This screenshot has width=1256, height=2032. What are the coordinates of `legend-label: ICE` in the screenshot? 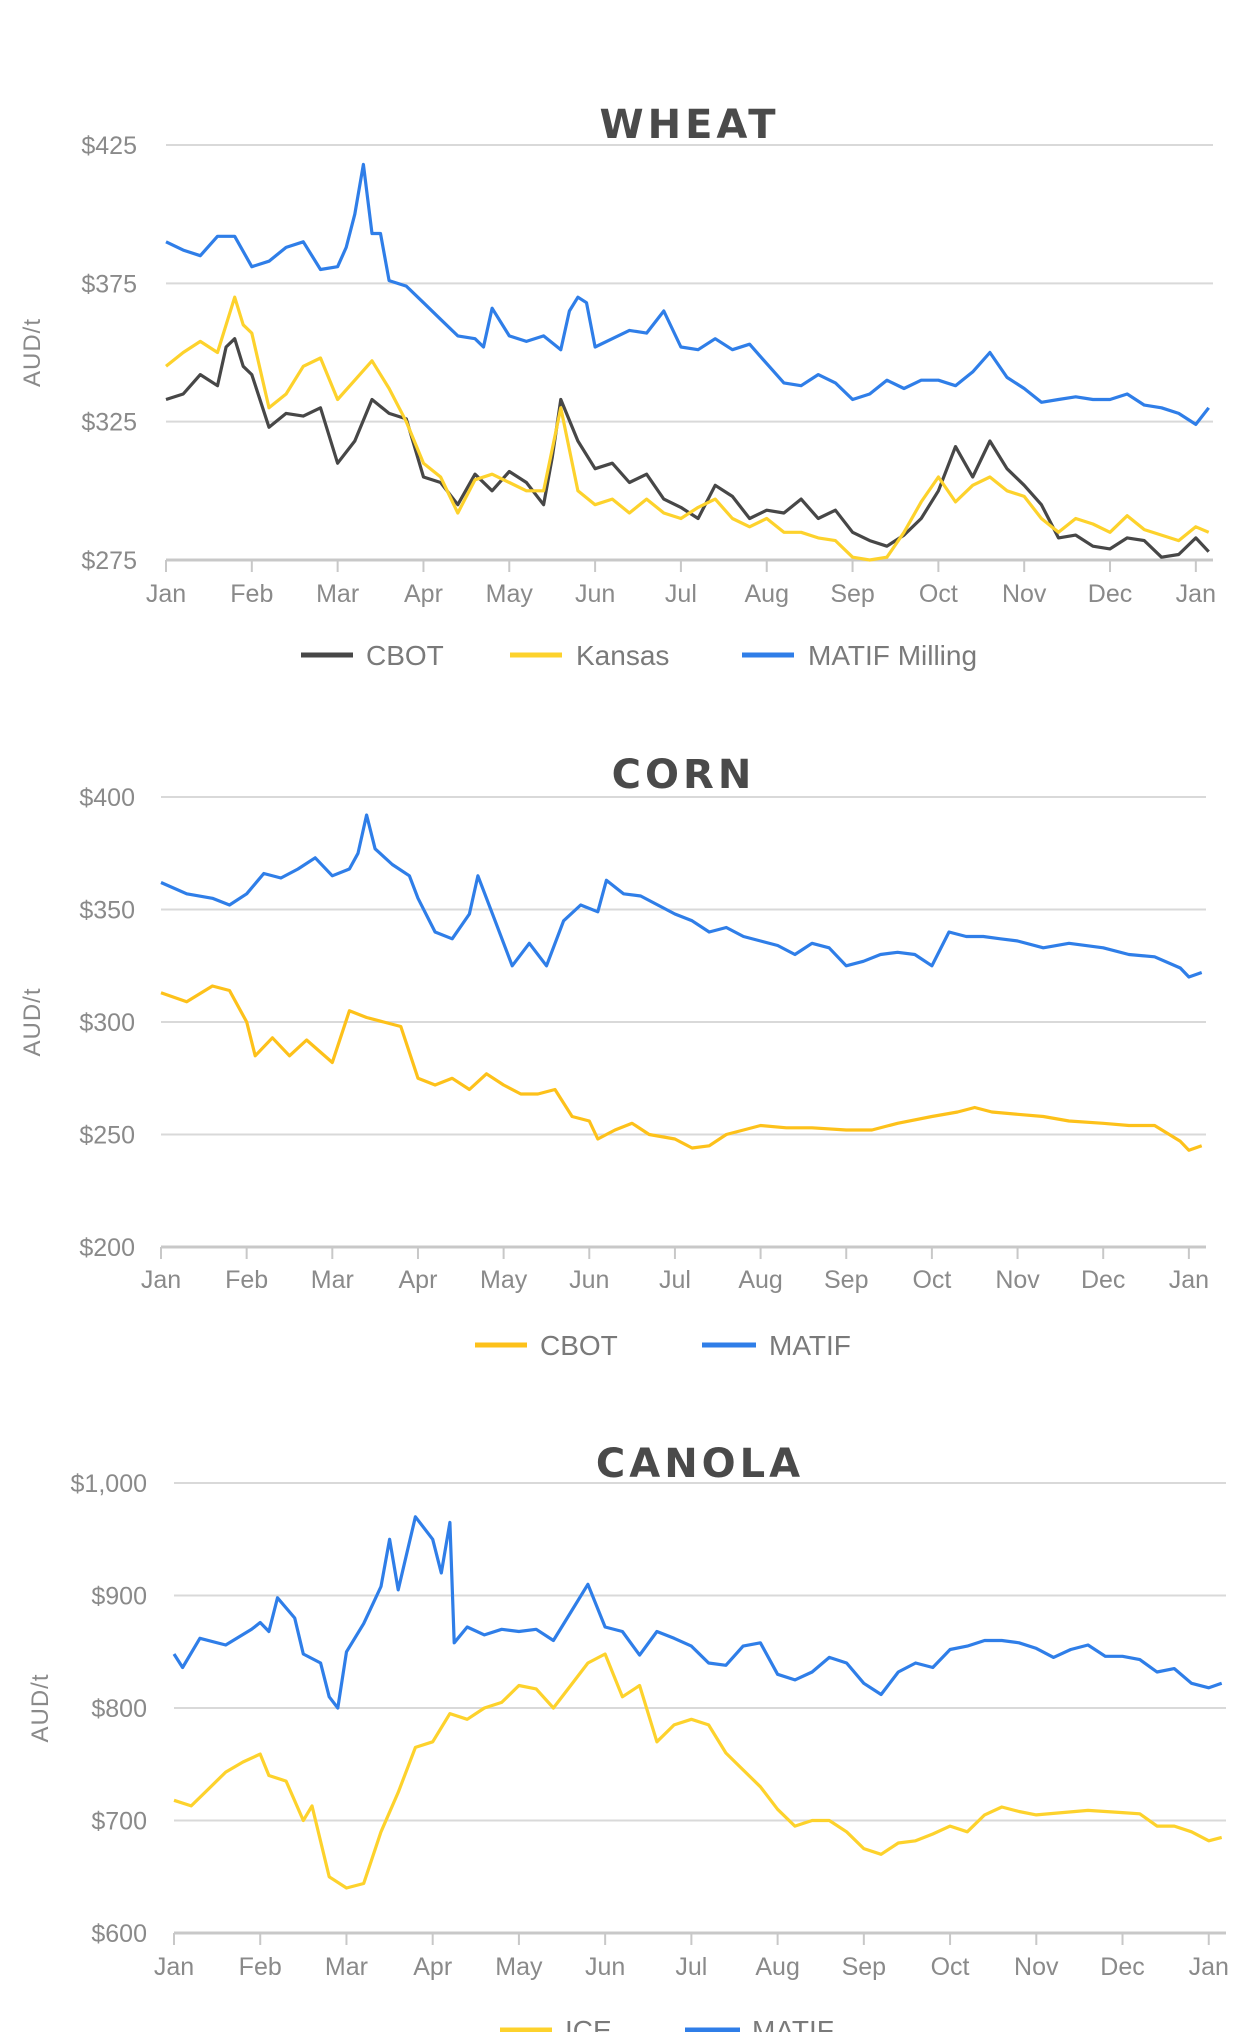 It's located at (588, 2023).